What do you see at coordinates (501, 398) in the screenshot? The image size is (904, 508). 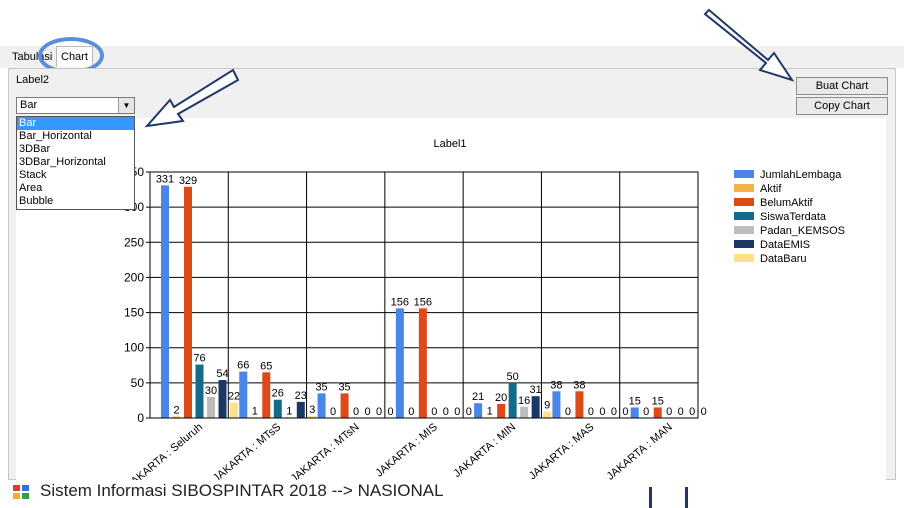 I see `bar-value-label: 20` at bounding box center [501, 398].